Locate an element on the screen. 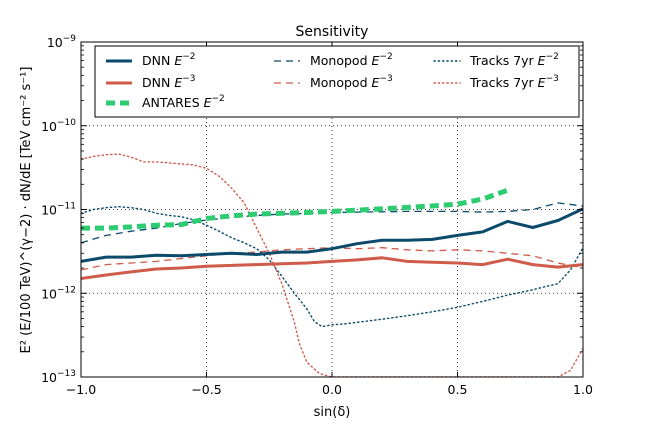 This screenshot has height=432, width=648. x-tick-label: 1.0 is located at coordinates (583, 389).